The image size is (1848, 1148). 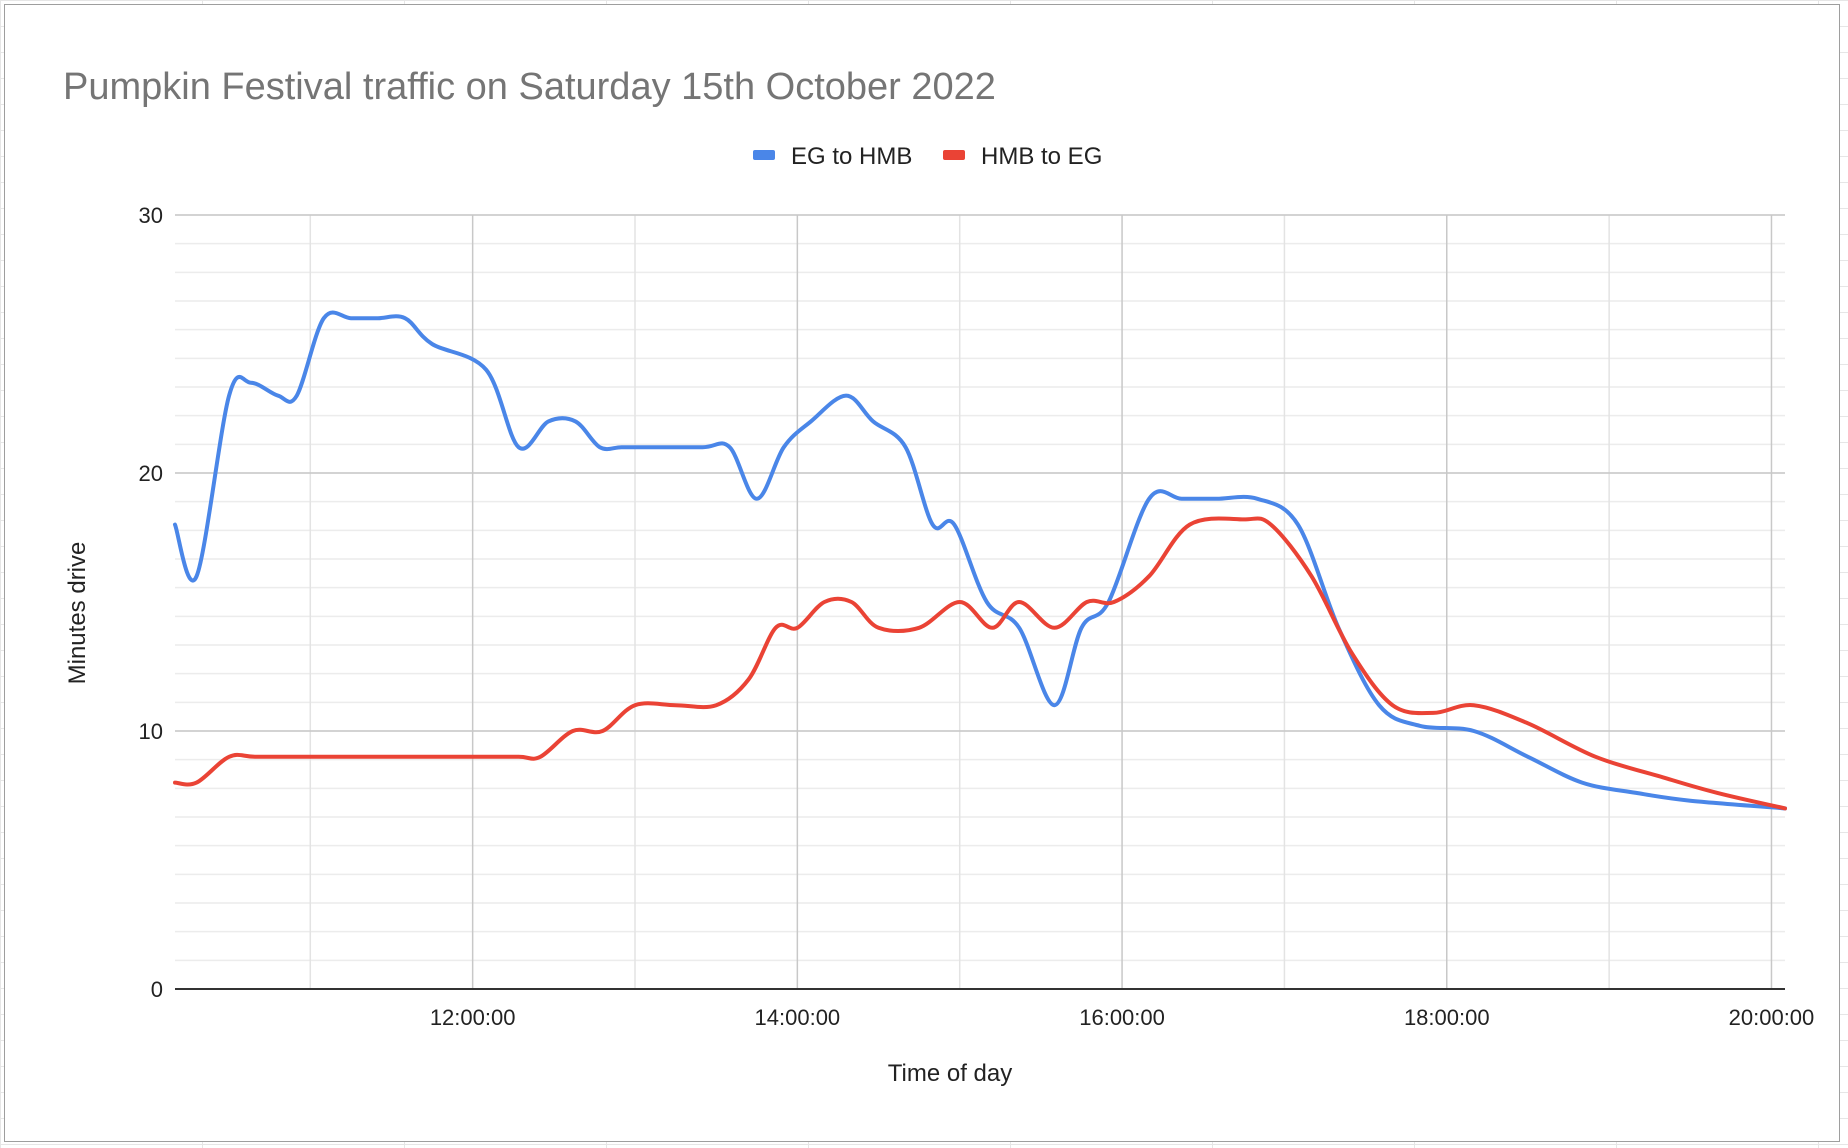 What do you see at coordinates (1122, 1017) in the screenshot?
I see `x-tick-label: 16:00:00` at bounding box center [1122, 1017].